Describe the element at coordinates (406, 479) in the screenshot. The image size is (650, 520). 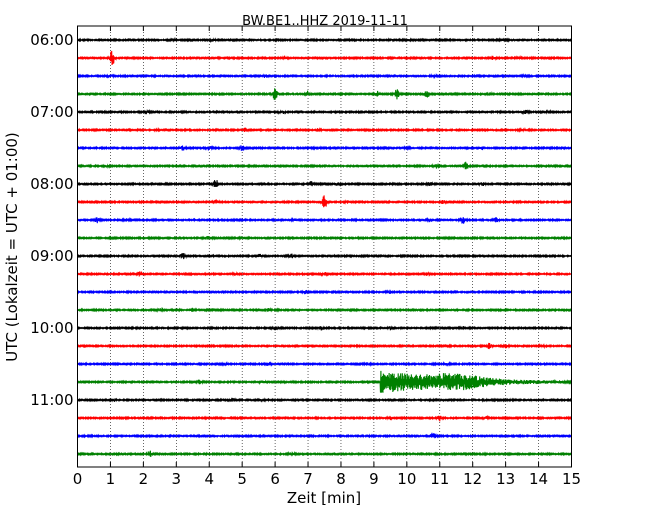
I see `x-tick-label: 10` at that location.